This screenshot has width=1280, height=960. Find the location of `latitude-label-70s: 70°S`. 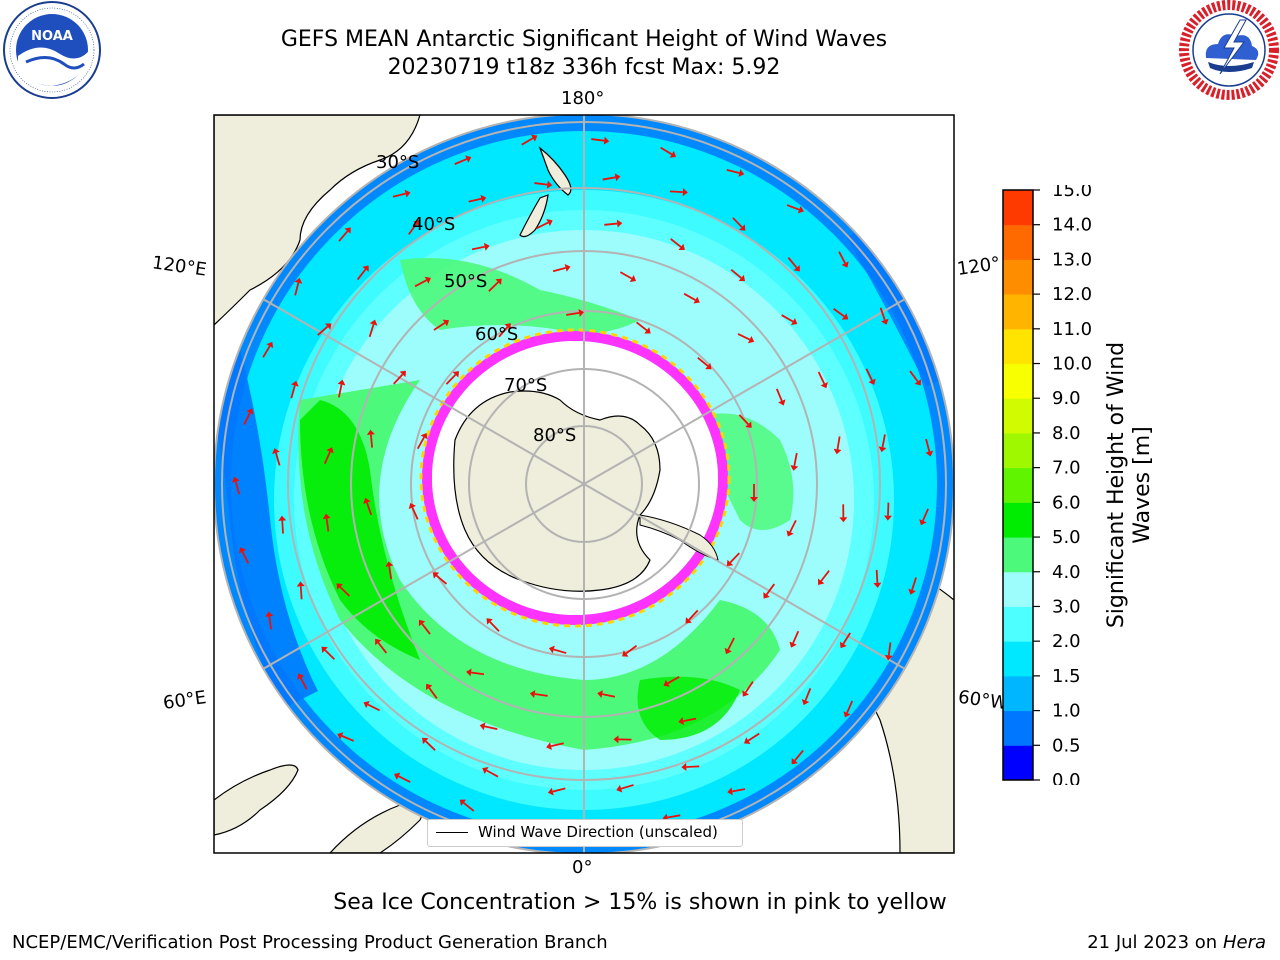

latitude-label-70s: 70°S is located at coordinates (526, 385).